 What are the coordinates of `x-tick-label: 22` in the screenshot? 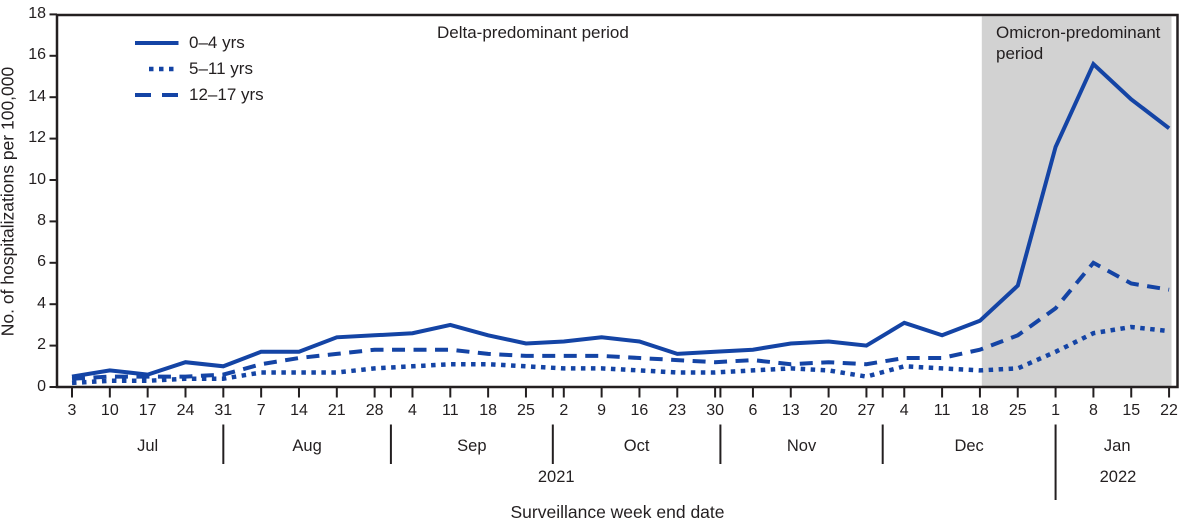 It's located at (1169, 410).